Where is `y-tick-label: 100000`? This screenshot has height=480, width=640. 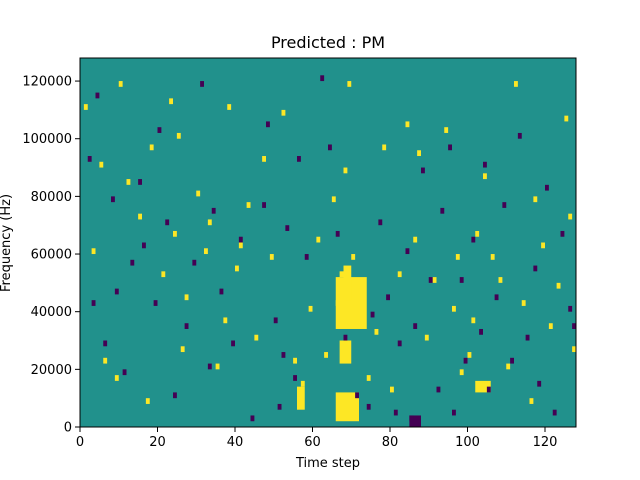 y-tick-label: 100000 is located at coordinates (47, 139).